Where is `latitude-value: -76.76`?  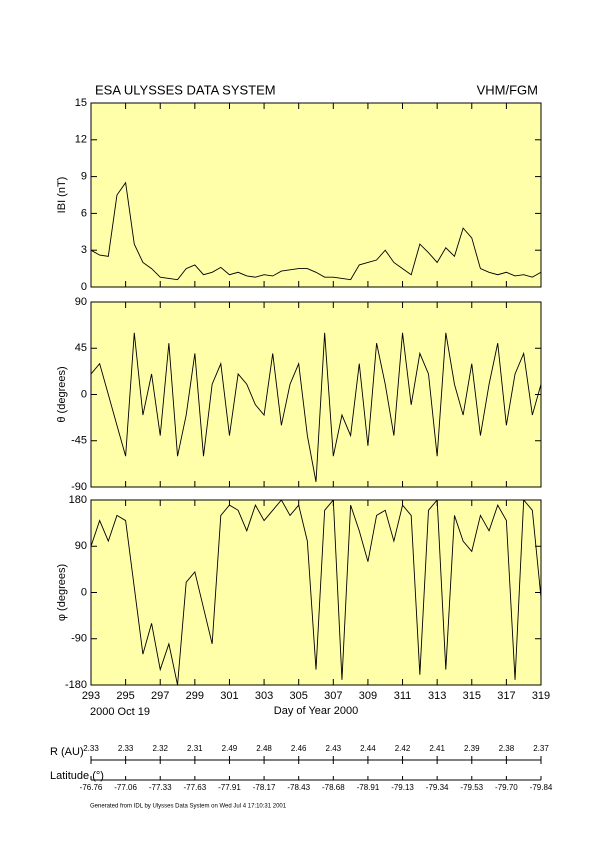 latitude-value: -76.76 is located at coordinates (91, 787).